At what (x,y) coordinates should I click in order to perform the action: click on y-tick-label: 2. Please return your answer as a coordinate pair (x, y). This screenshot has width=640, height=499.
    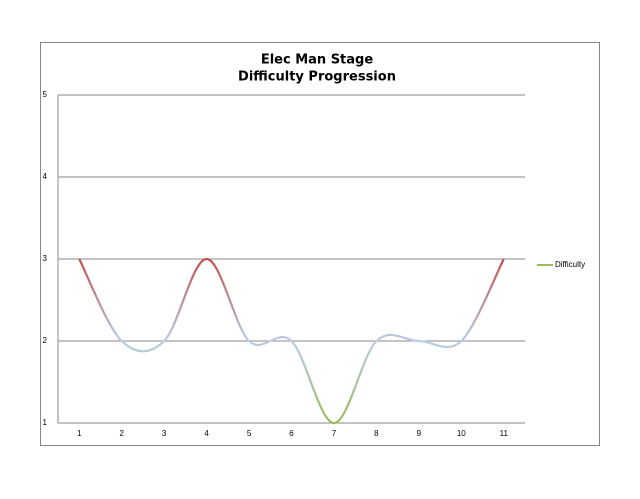
    Looking at the image, I should click on (45, 340).